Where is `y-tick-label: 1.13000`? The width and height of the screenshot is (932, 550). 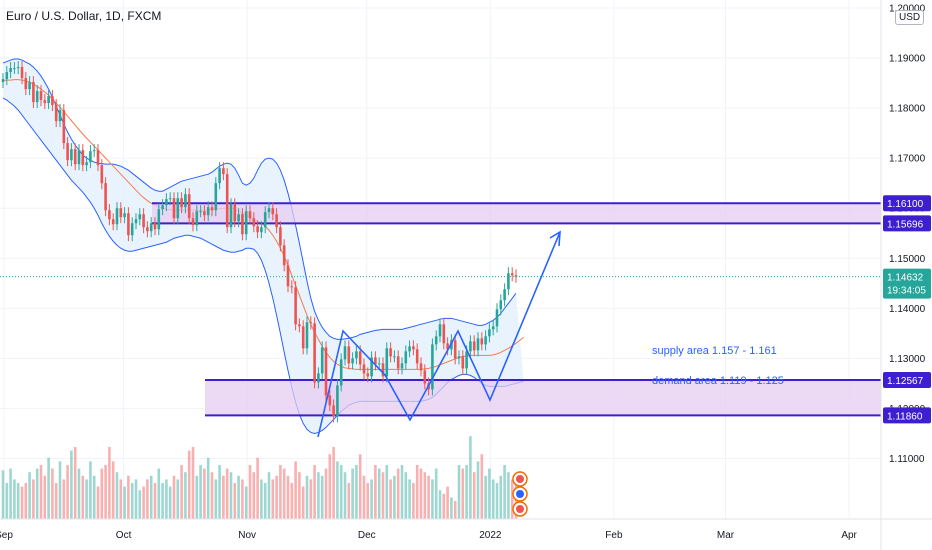
y-tick-label: 1.13000 is located at coordinates (907, 359).